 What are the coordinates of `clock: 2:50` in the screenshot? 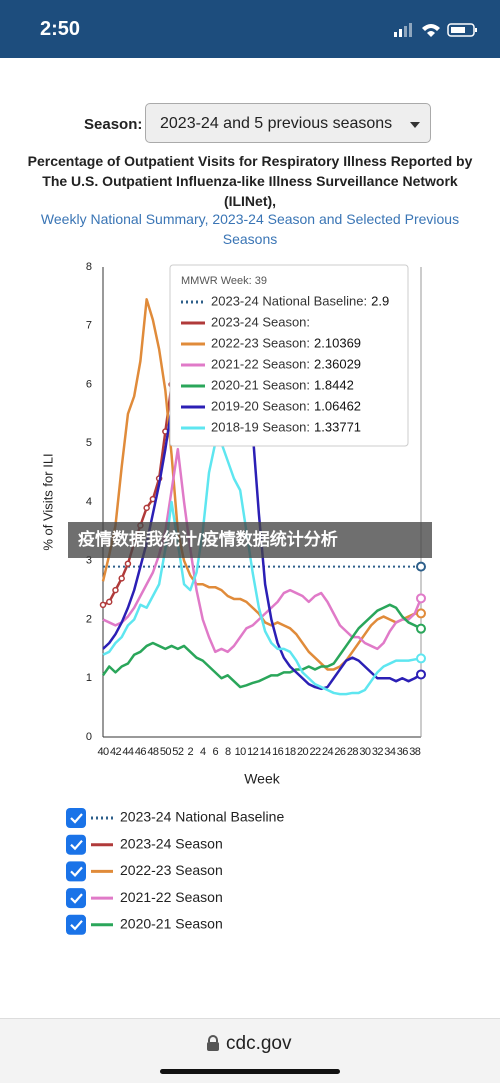 It's located at (60, 29).